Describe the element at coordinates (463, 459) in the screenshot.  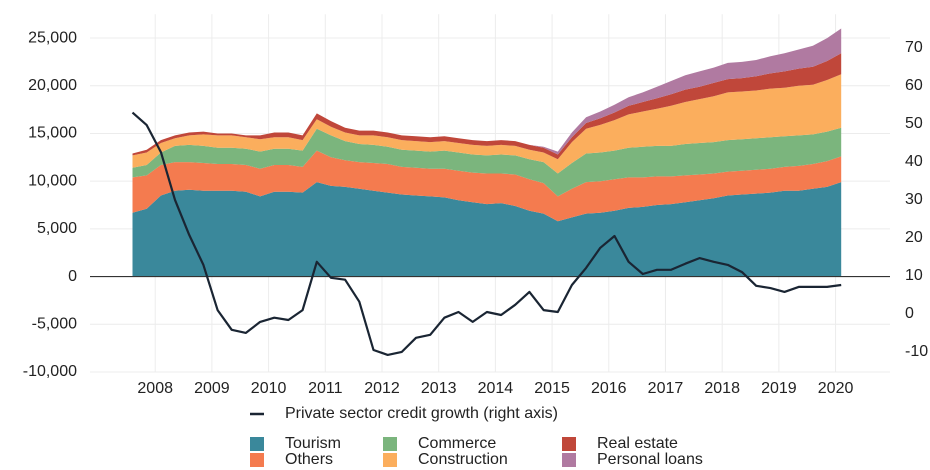
I see `legend-label: Construction` at that location.